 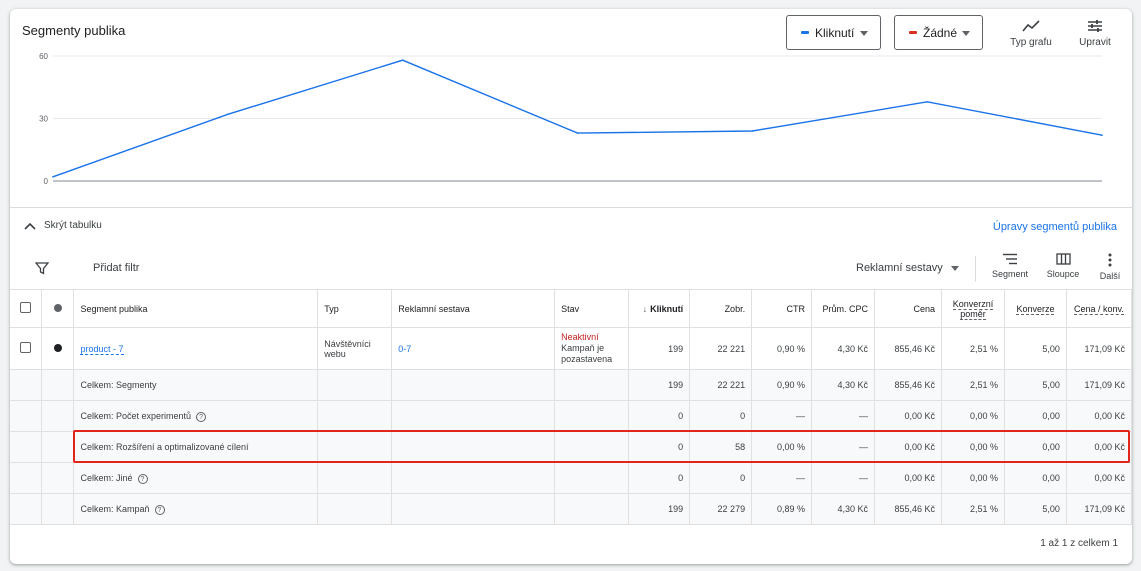 What do you see at coordinates (63, 225) in the screenshot?
I see `hide-table-toggle: Skrýt tabulku` at bounding box center [63, 225].